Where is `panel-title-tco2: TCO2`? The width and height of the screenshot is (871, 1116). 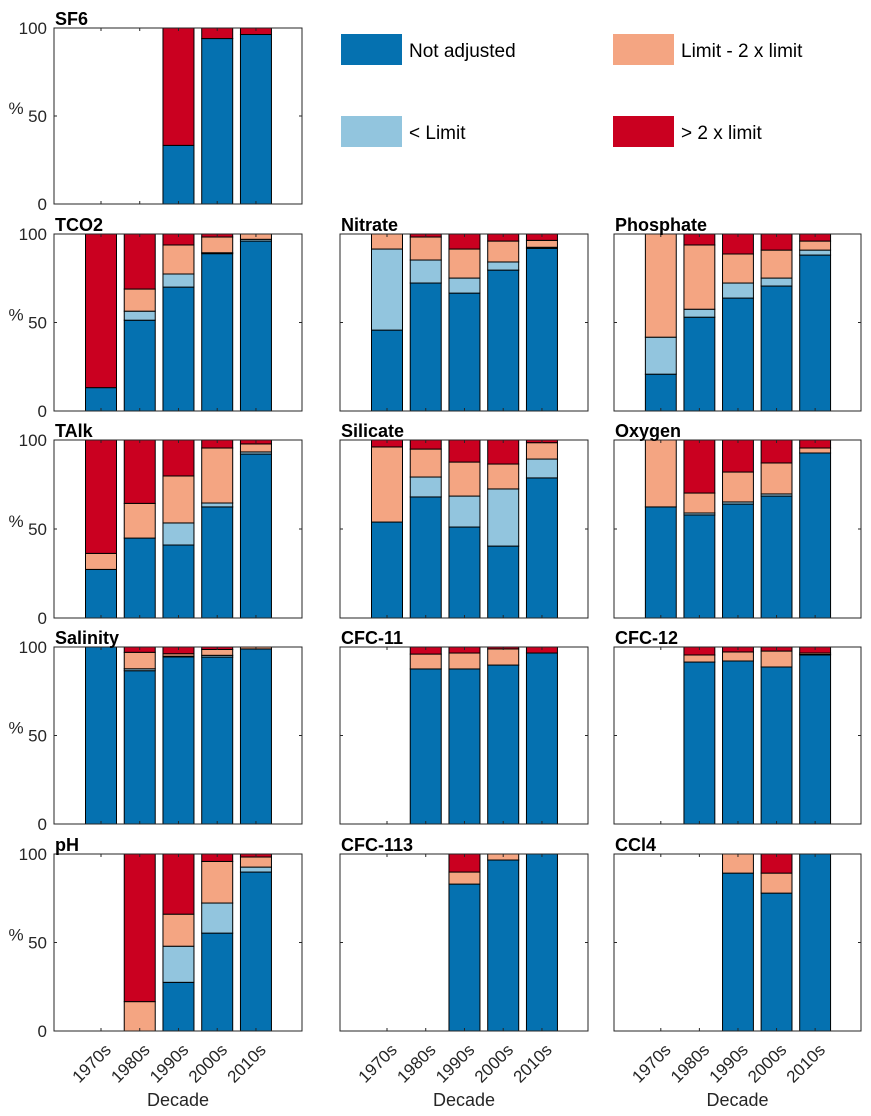
panel-title-tco2: TCO2 is located at coordinates (79, 225).